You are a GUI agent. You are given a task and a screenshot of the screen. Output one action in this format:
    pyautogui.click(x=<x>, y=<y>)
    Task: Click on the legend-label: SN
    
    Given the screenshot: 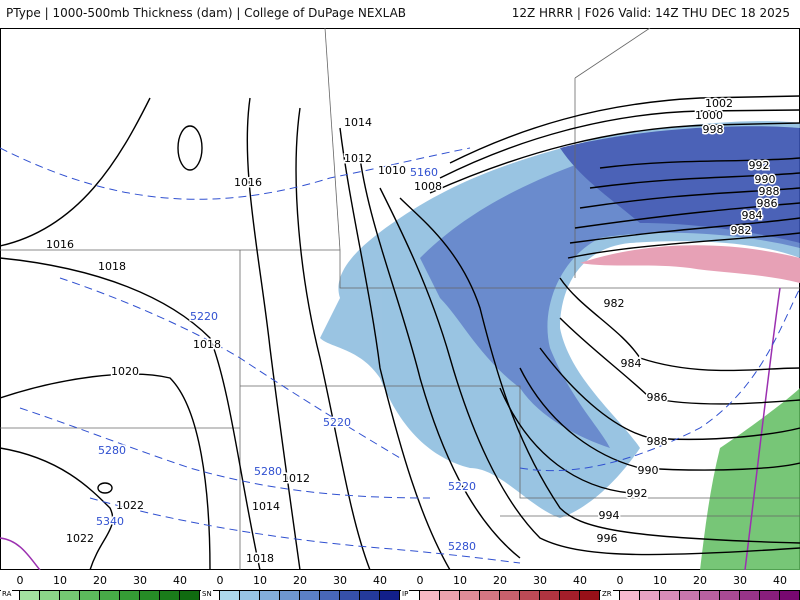 What is the action you would take?
    pyautogui.click(x=207, y=594)
    